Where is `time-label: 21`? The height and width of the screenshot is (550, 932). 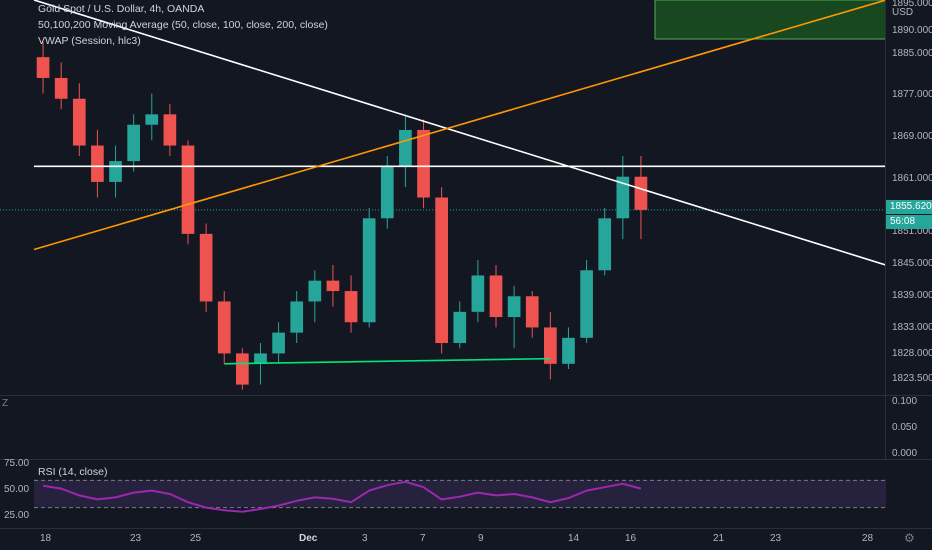 time-label: 21 is located at coordinates (719, 538).